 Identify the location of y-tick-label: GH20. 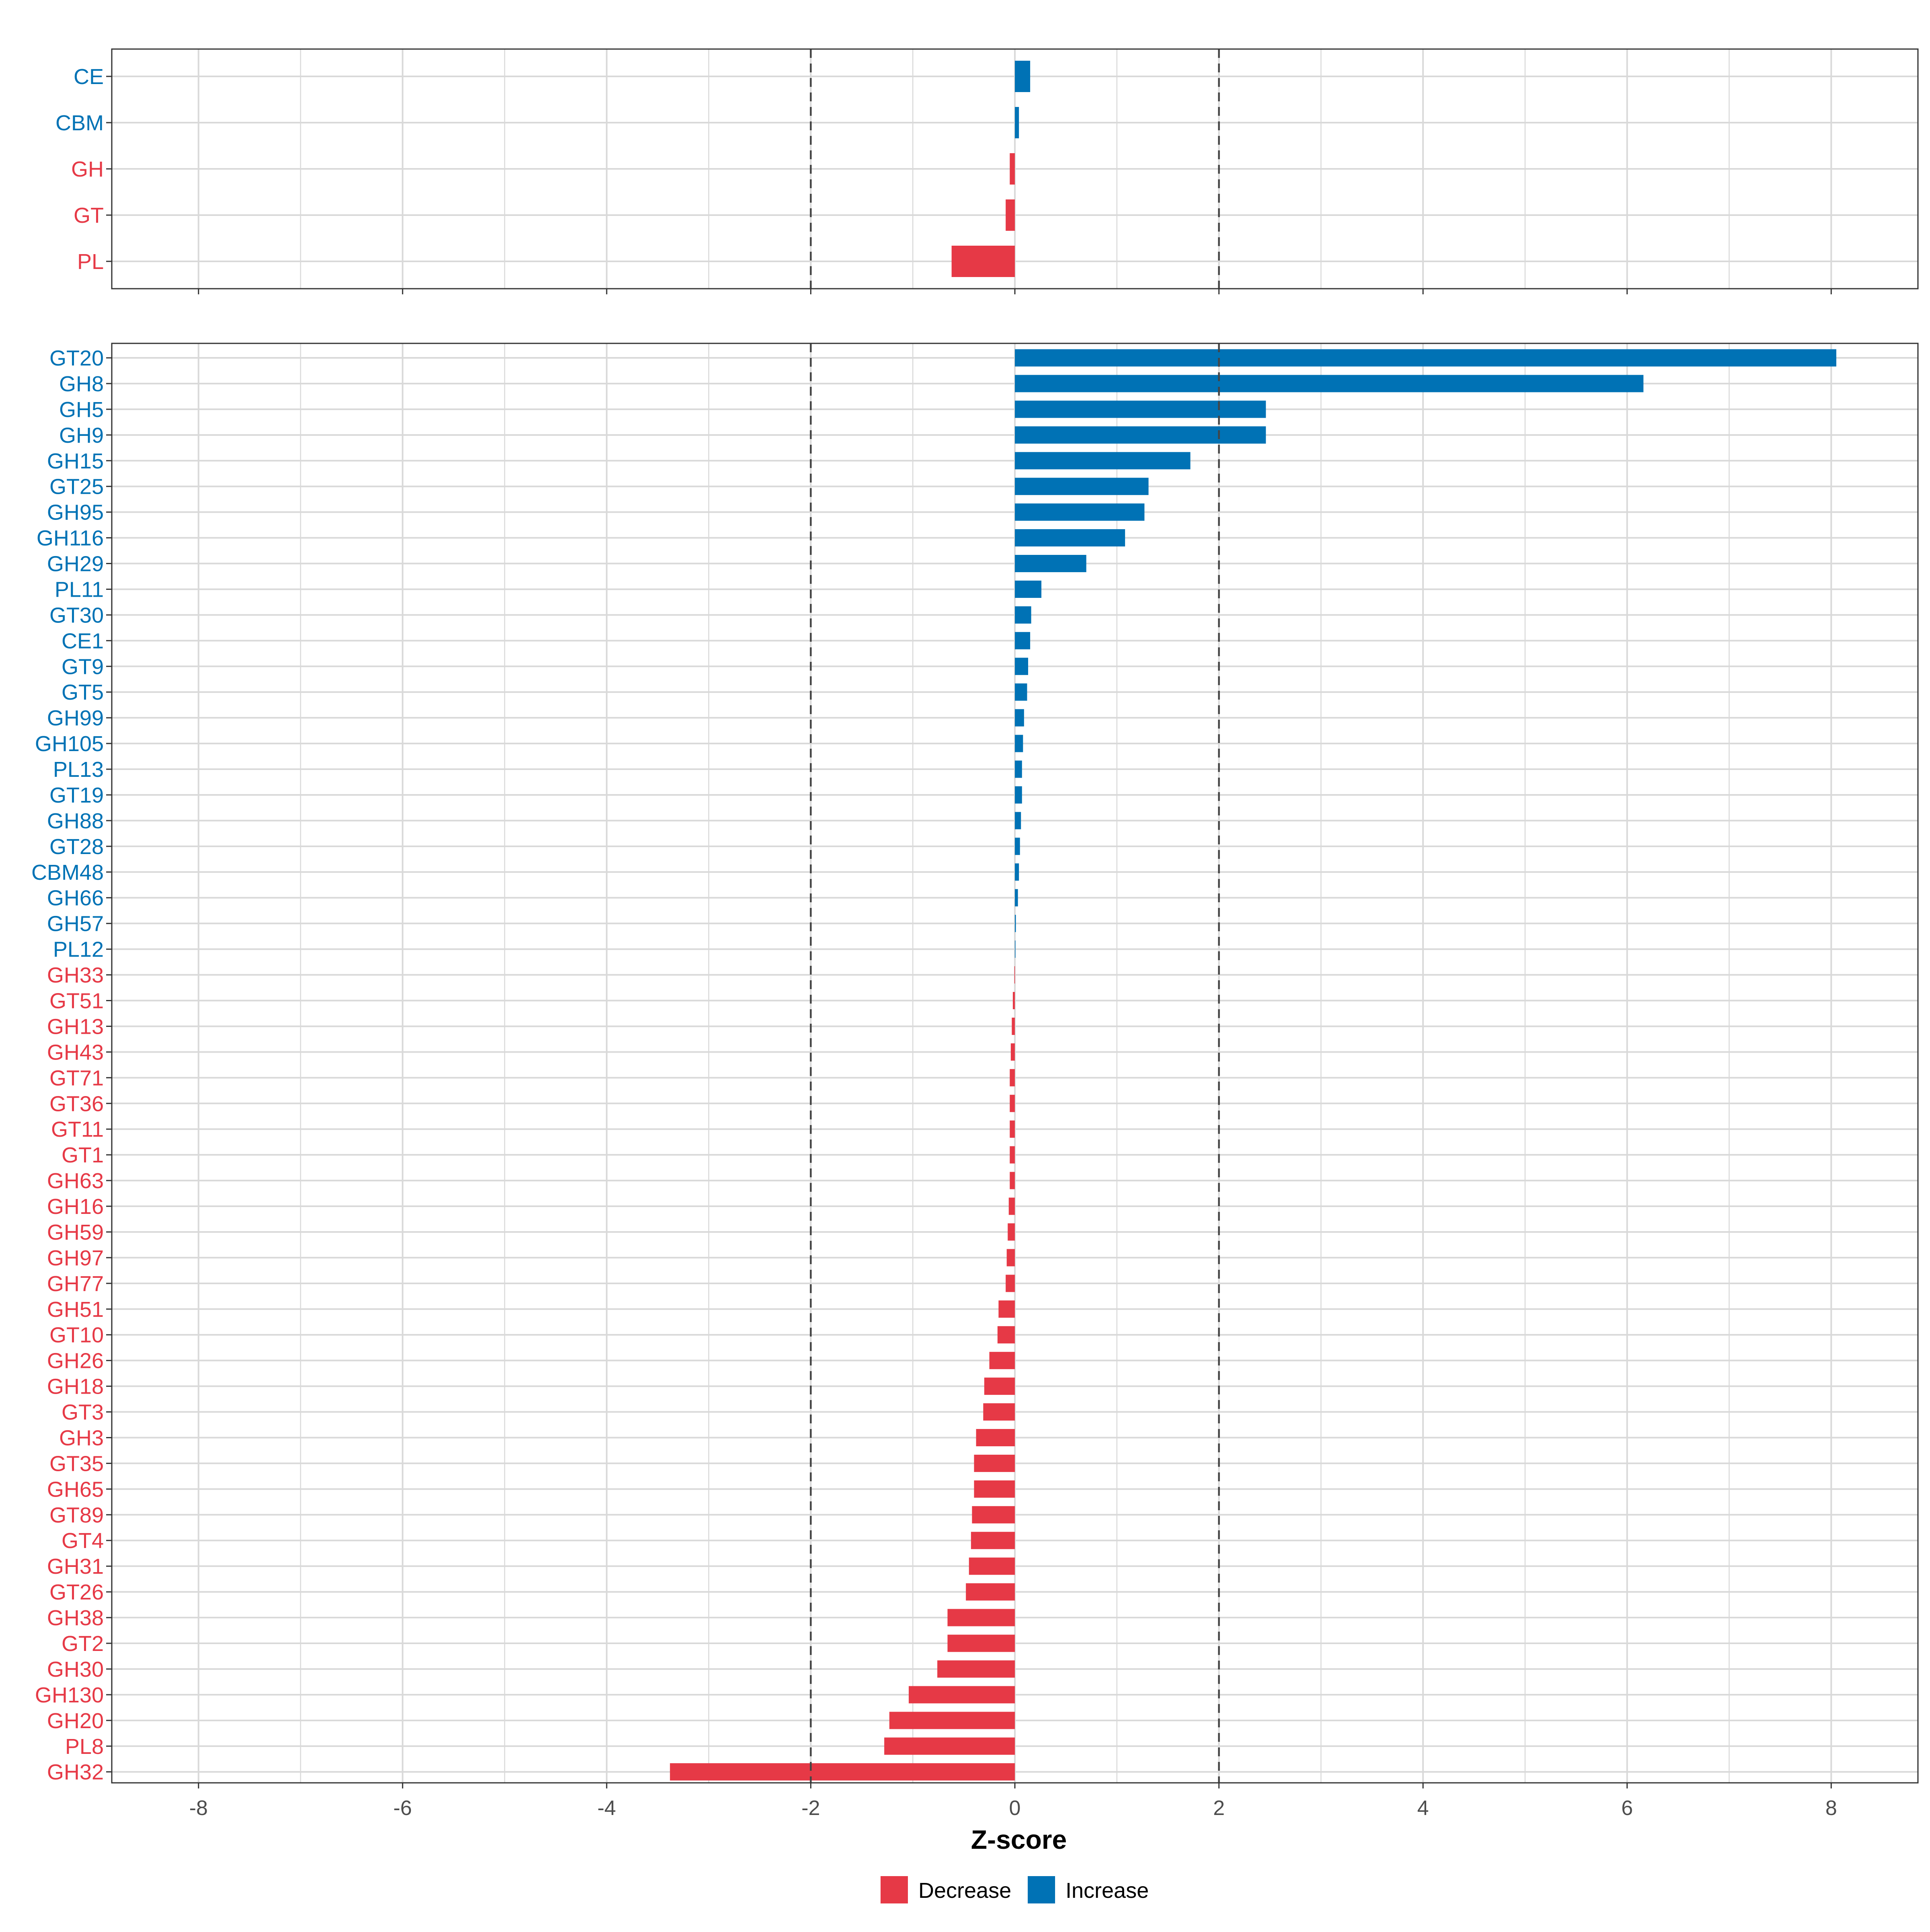
(75, 1721).